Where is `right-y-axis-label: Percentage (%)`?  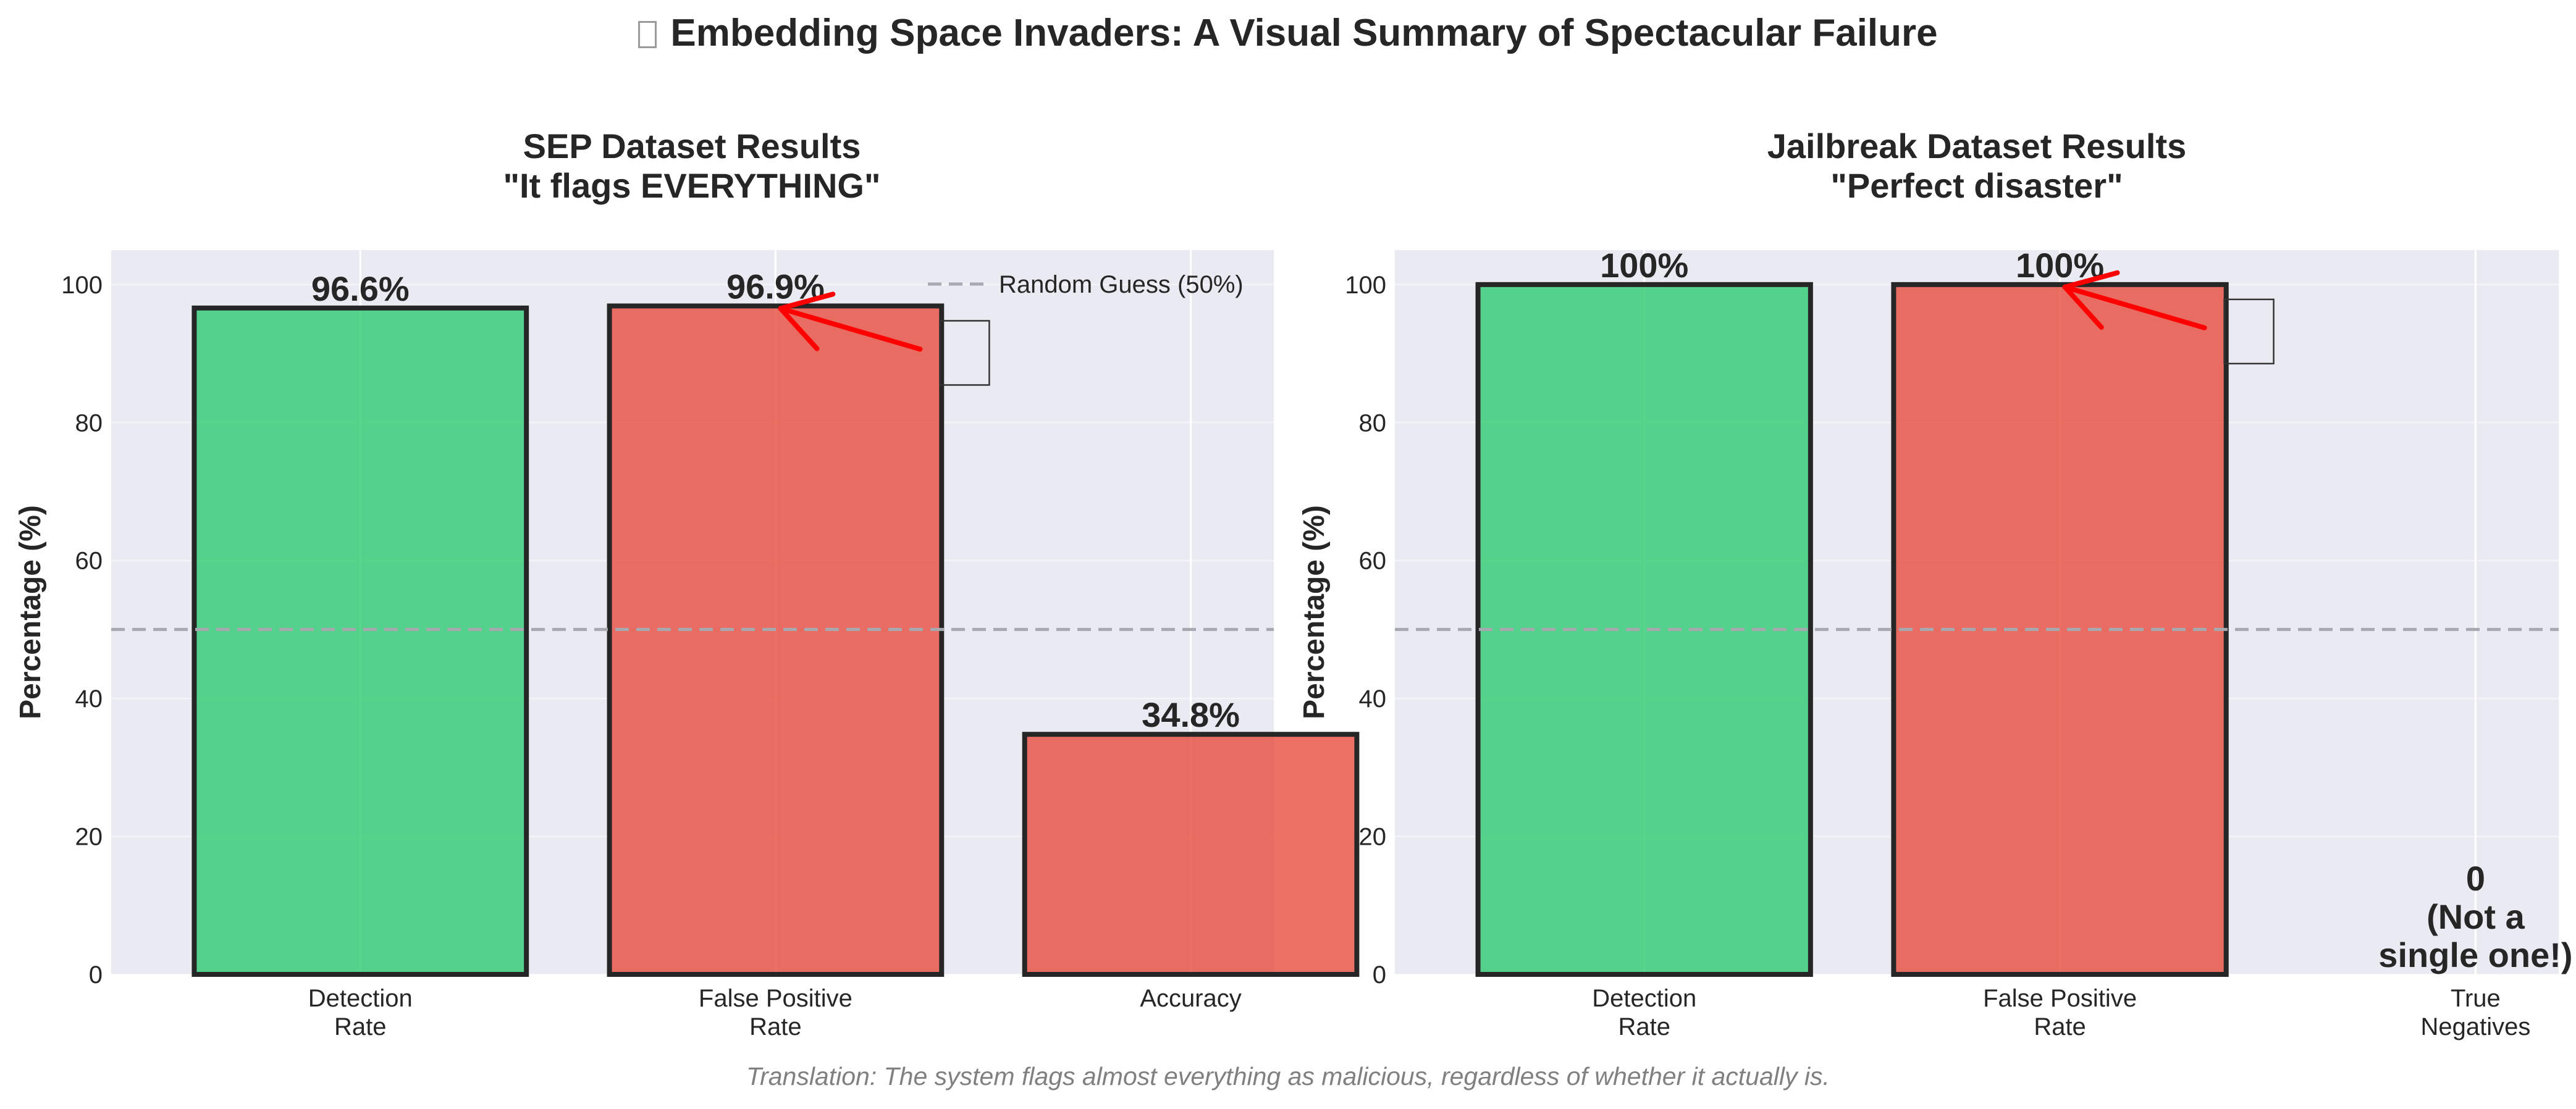
right-y-axis-label: Percentage (%) is located at coordinates (1314, 612).